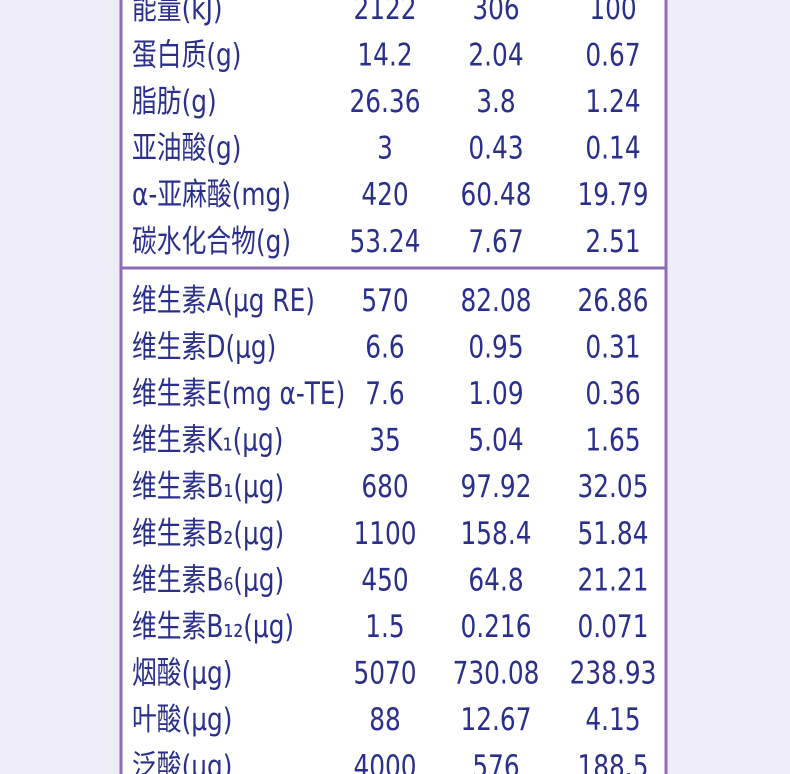 The width and height of the screenshot is (790, 774). What do you see at coordinates (613, 195) in the screenshot?
I see `value-per-100kj: 19.79` at bounding box center [613, 195].